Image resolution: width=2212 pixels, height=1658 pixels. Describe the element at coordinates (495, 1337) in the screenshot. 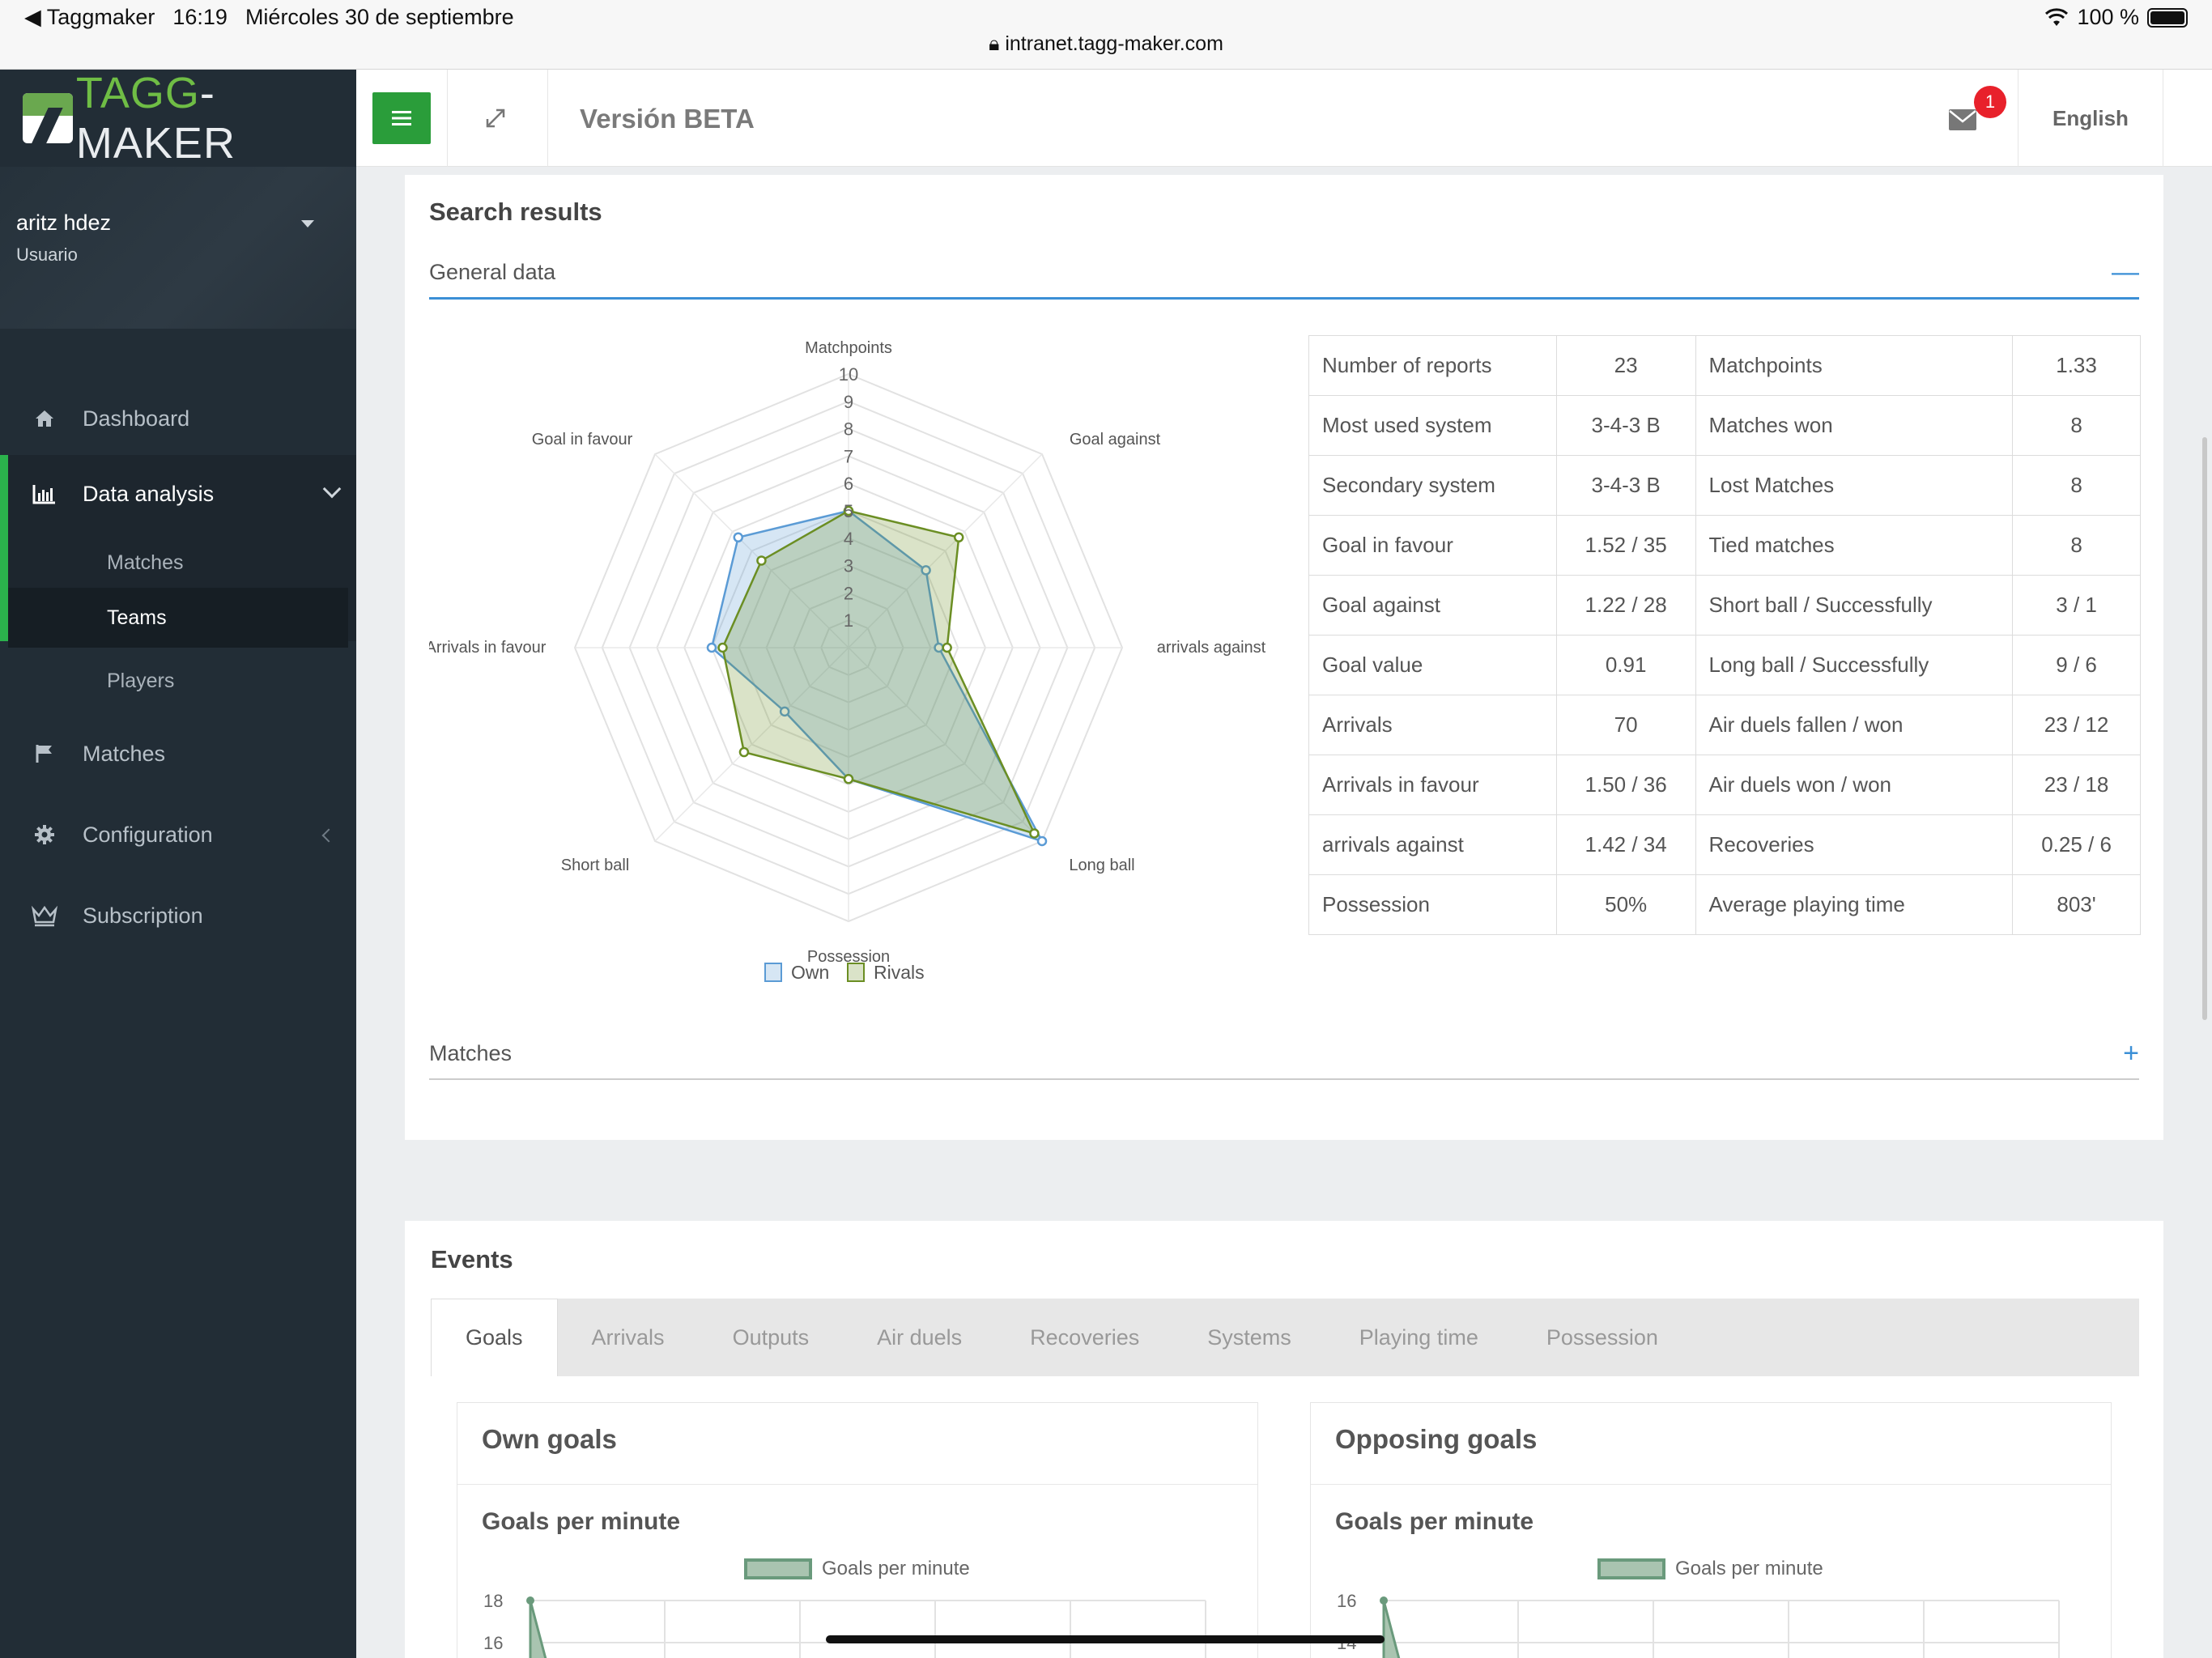

I see `tab-goals: Goals` at that location.